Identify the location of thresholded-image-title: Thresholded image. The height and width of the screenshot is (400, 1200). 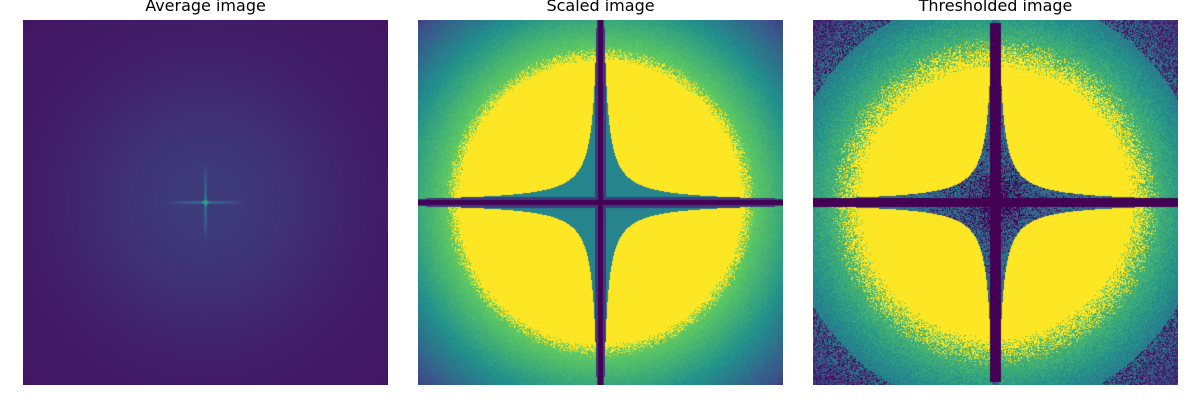
(995, 7).